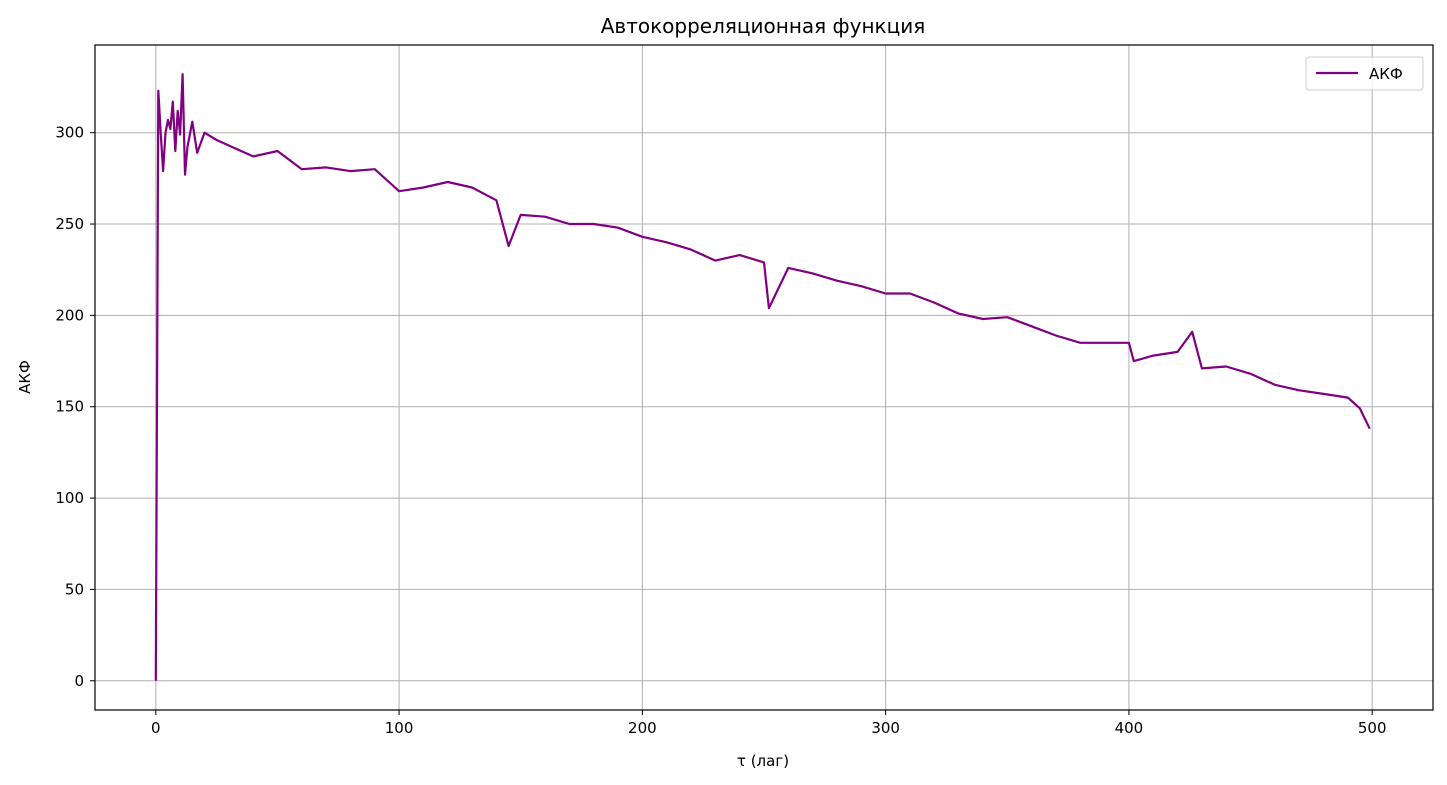  What do you see at coordinates (69, 315) in the screenshot?
I see `y-tick-label: 200` at bounding box center [69, 315].